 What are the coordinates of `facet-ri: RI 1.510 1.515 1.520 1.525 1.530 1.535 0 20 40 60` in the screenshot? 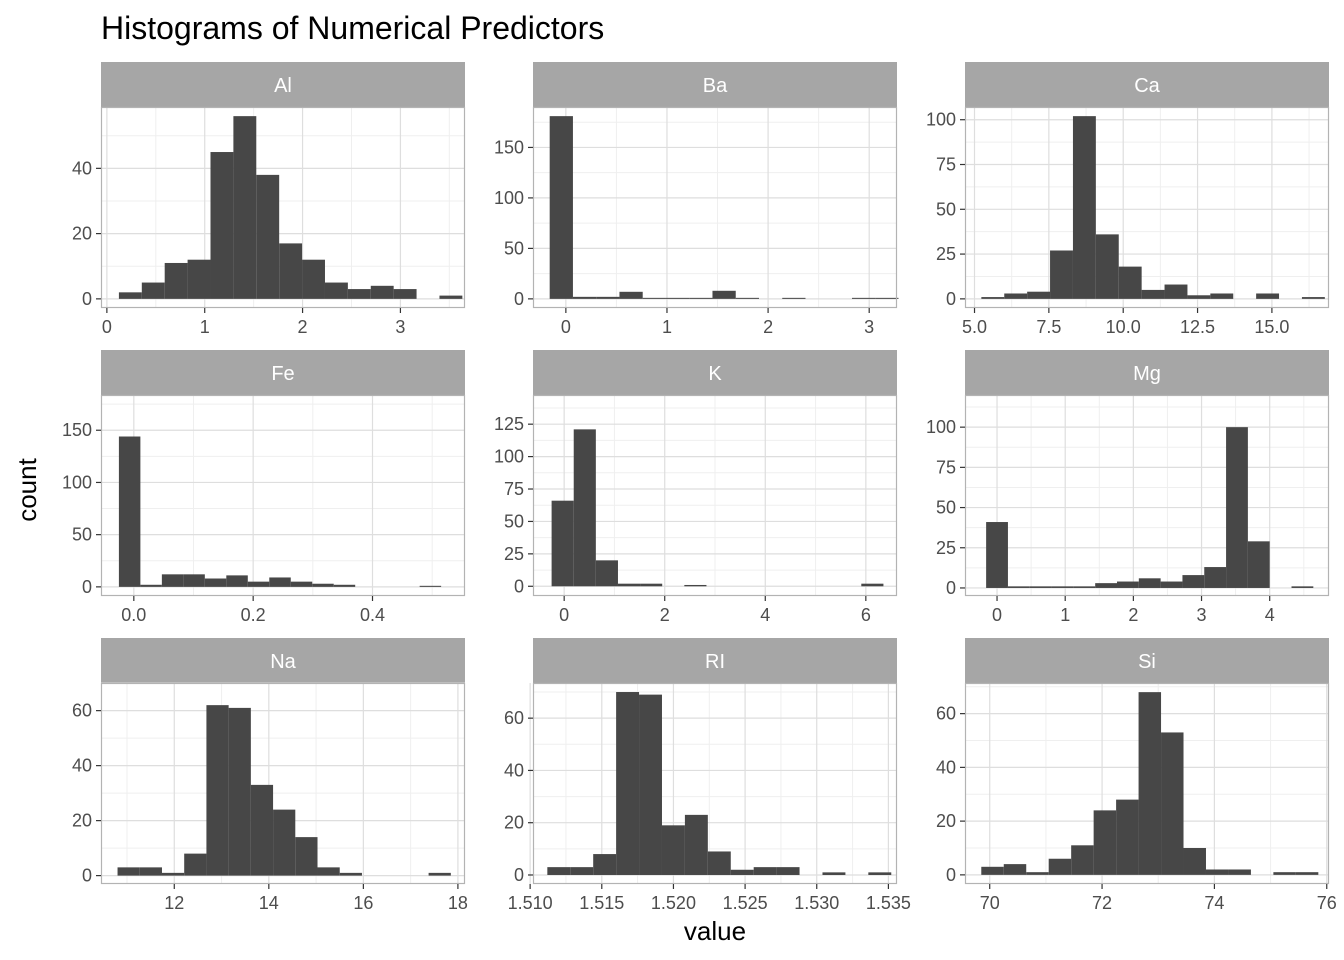 It's located at (707, 775).